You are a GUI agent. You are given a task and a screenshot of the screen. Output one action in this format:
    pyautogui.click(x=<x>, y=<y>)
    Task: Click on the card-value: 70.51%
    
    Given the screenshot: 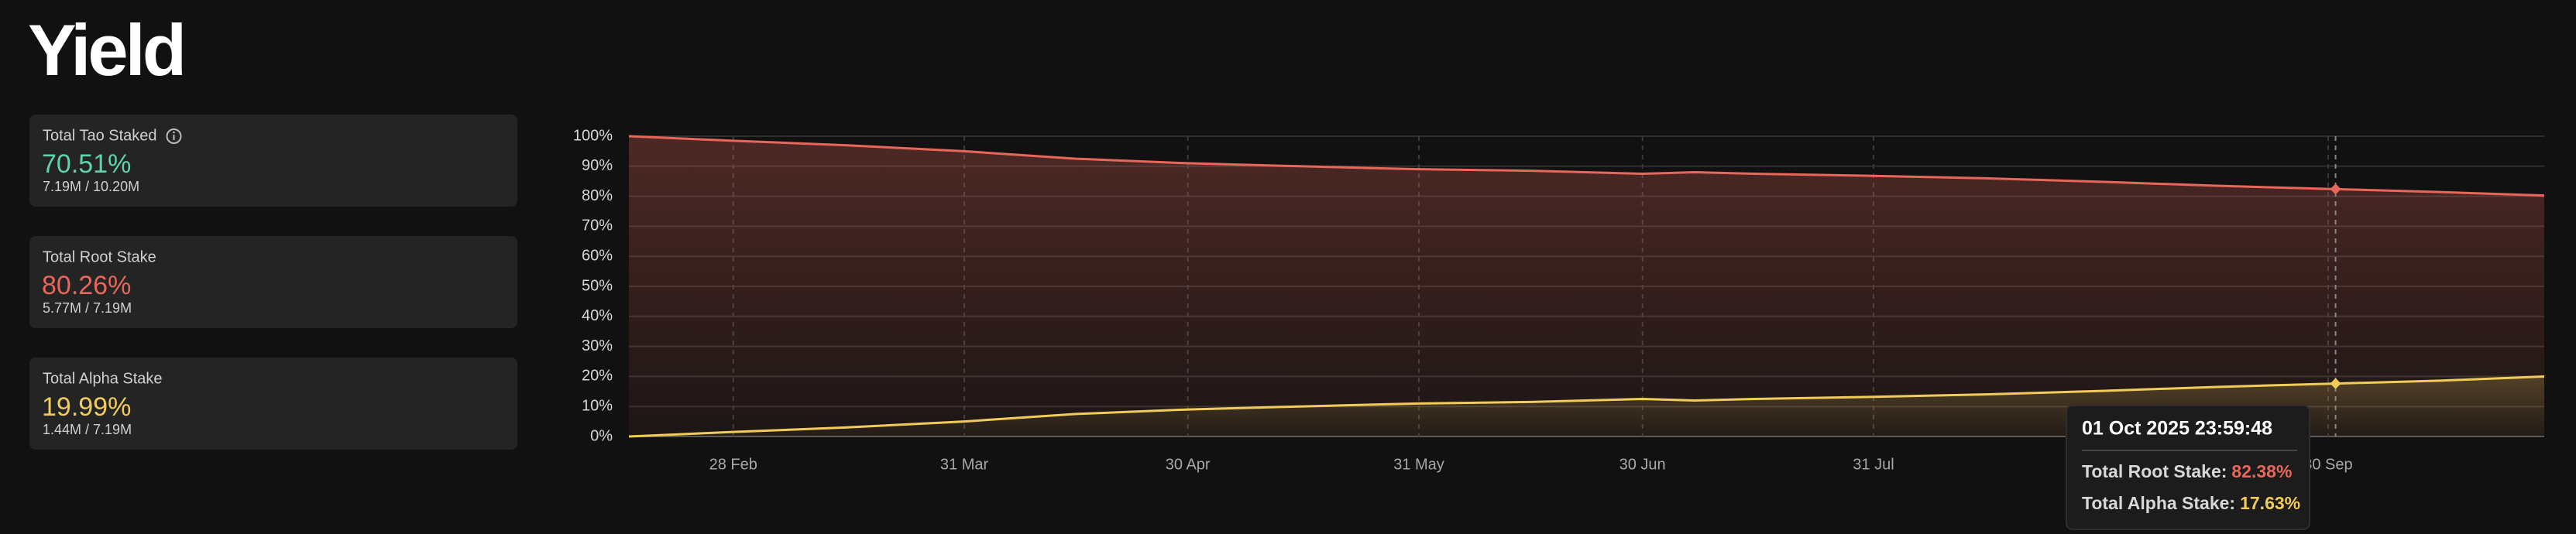 What is the action you would take?
    pyautogui.click(x=86, y=164)
    